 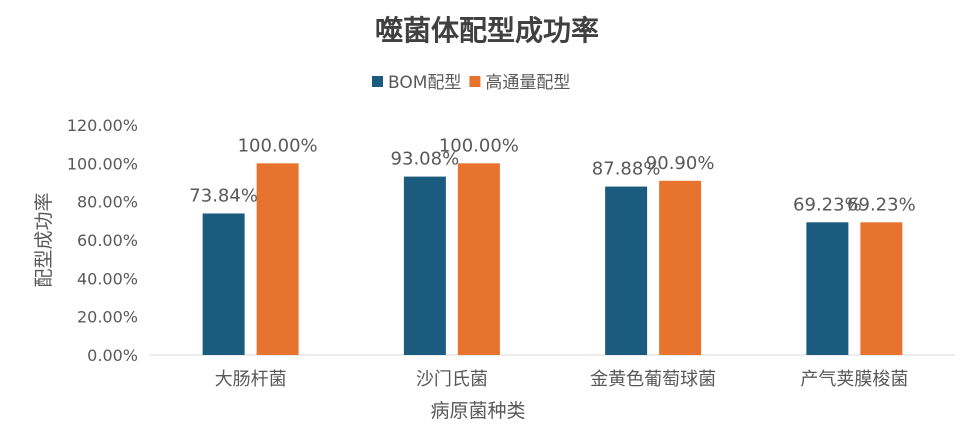 What do you see at coordinates (477, 411) in the screenshot?
I see `x-axis-label: 病原菌种类` at bounding box center [477, 411].